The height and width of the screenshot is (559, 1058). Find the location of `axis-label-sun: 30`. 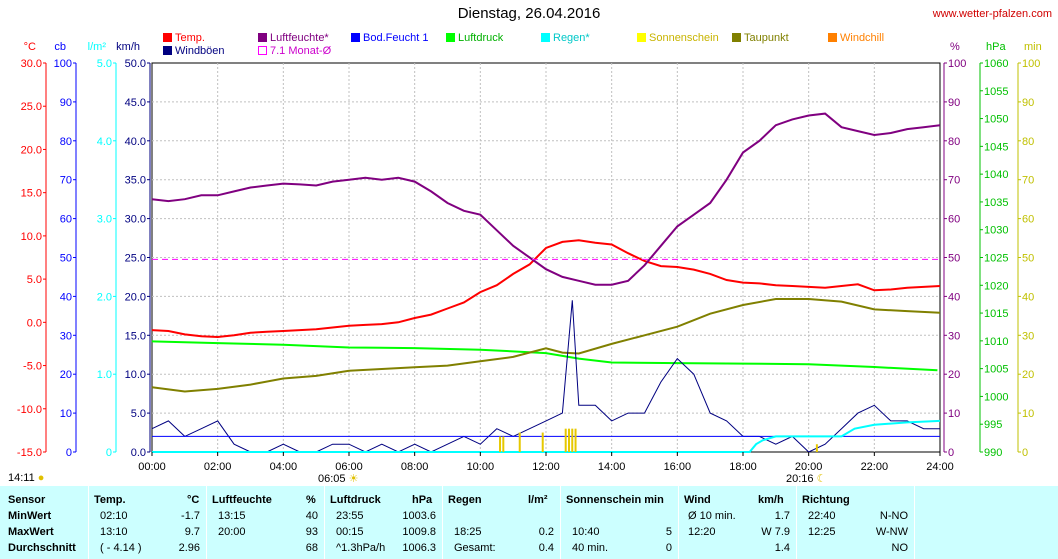

axis-label-sun: 30 is located at coordinates (1028, 336).